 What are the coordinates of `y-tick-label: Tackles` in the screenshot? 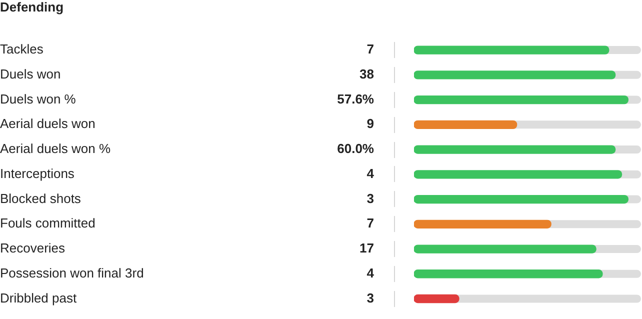 It's located at (22, 49).